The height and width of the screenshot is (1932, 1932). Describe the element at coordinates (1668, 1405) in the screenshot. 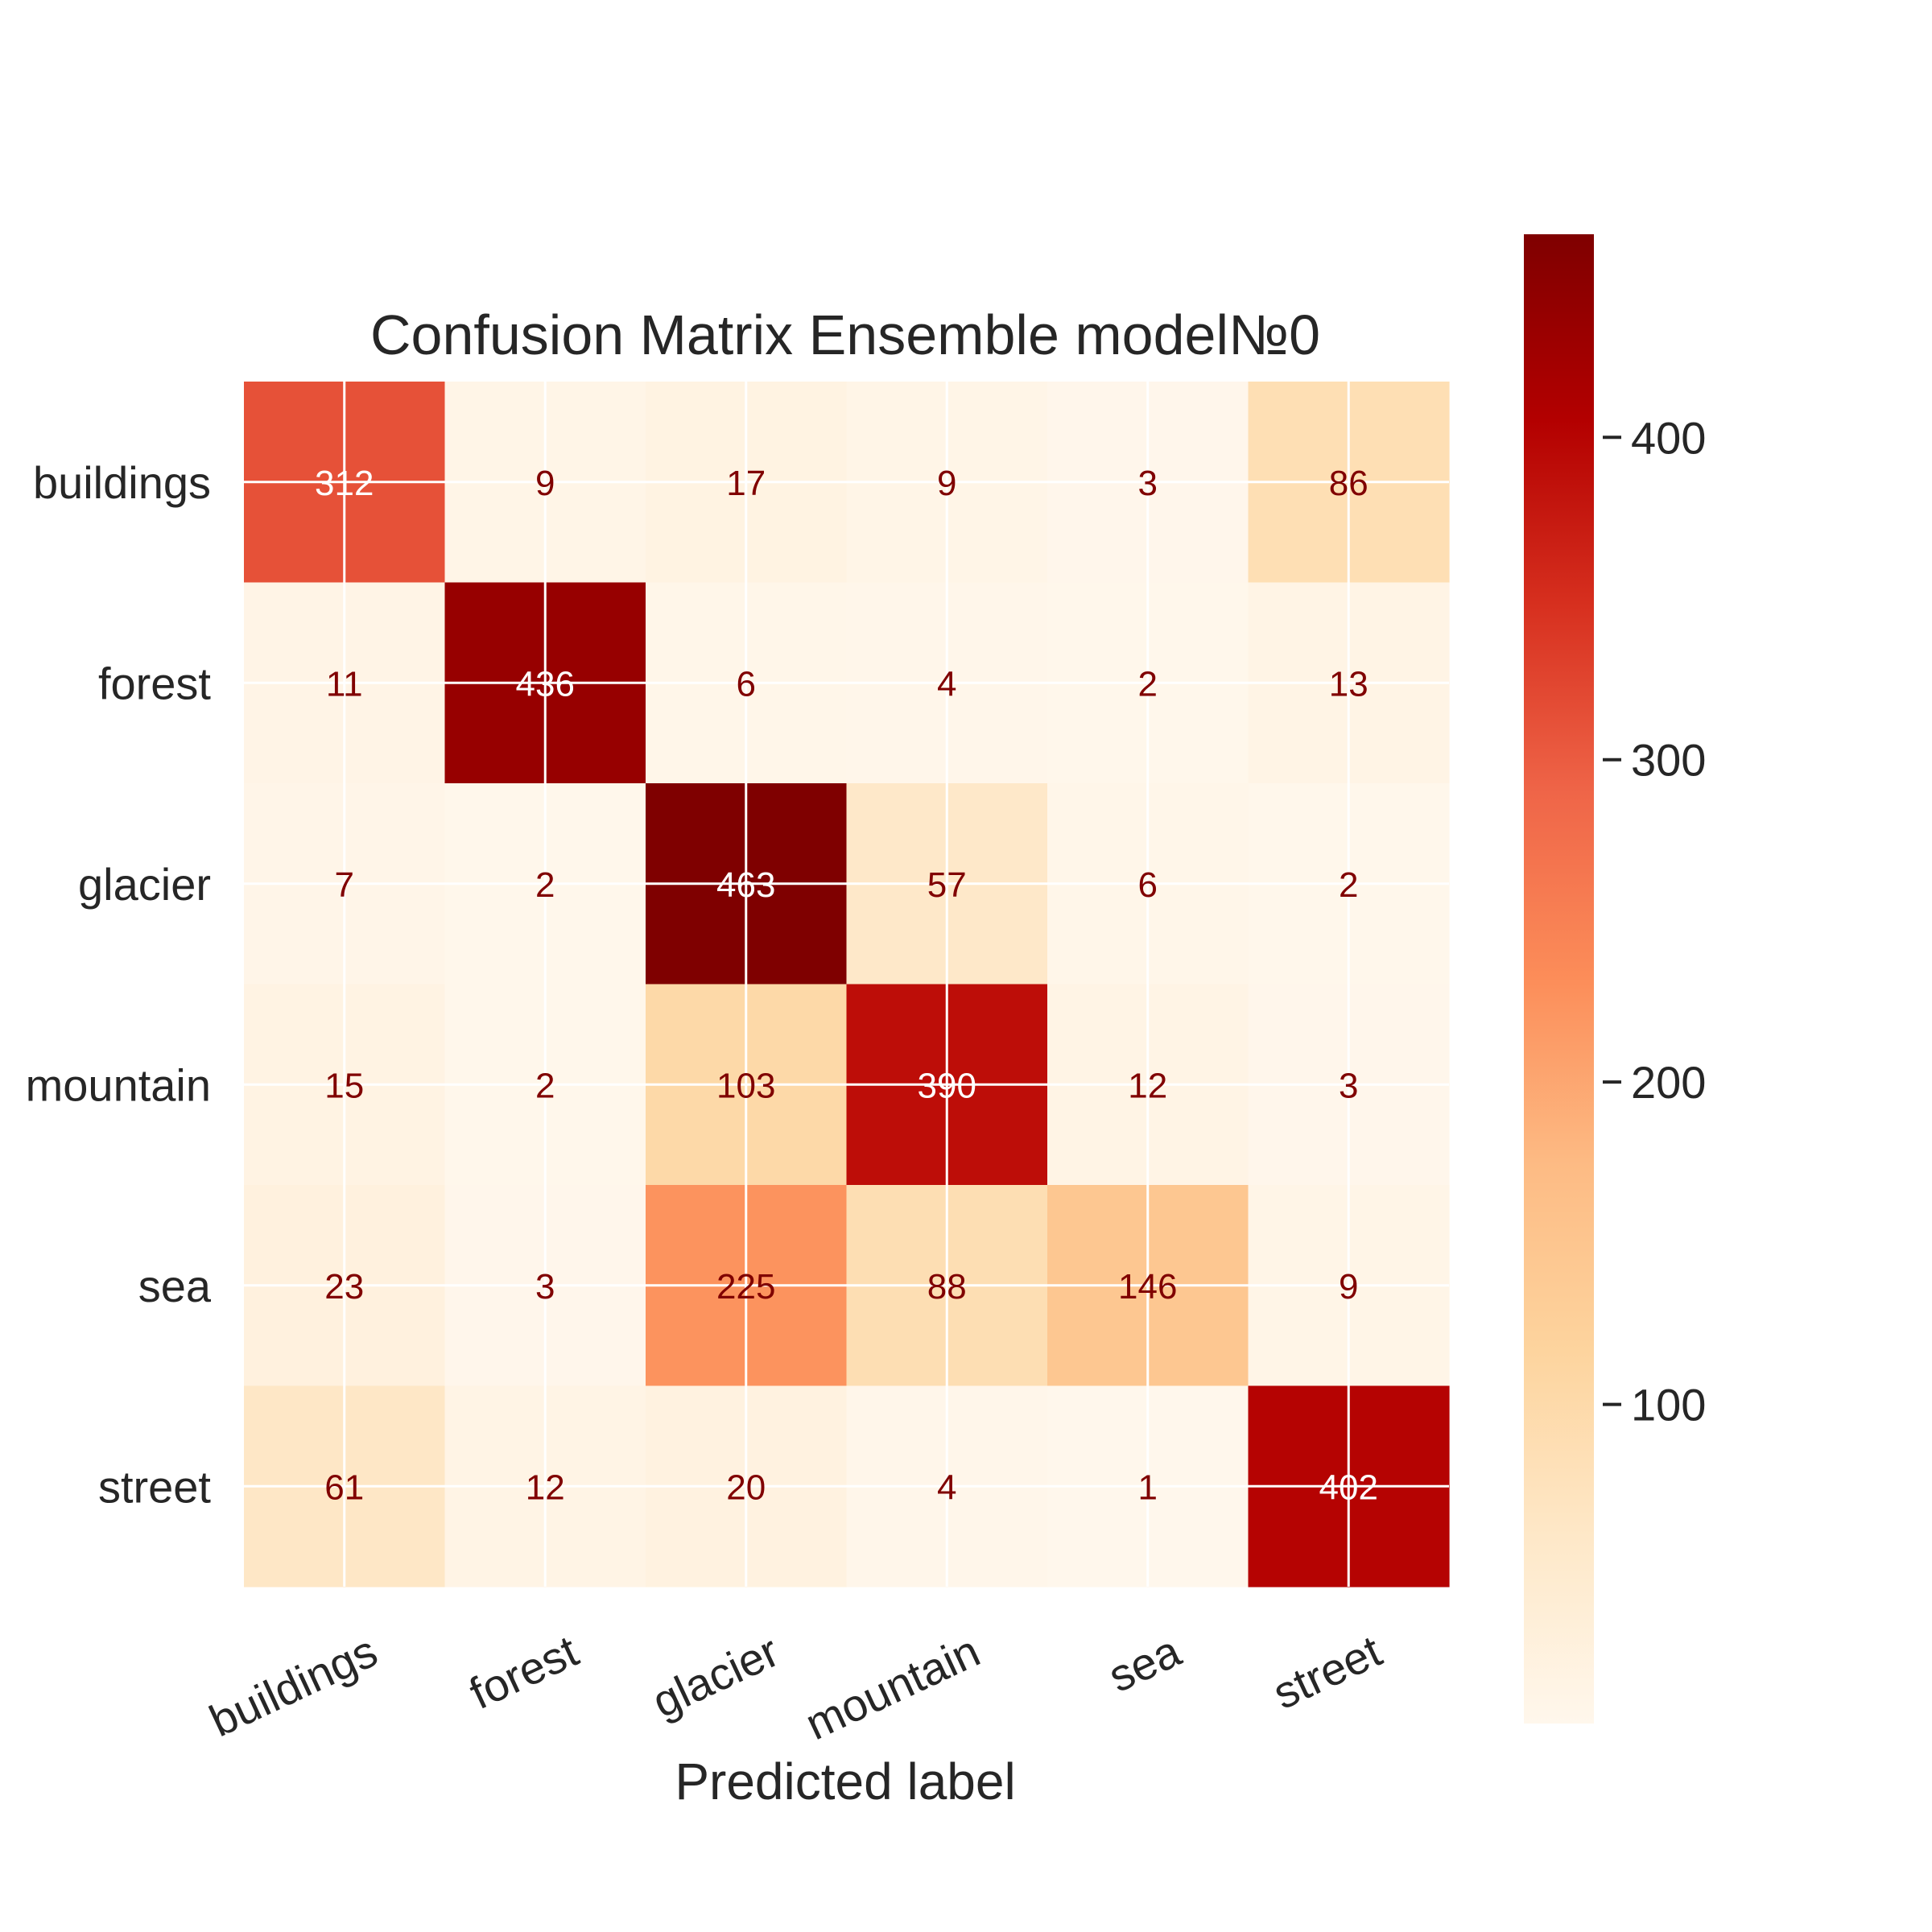

I see `colorbar-tick-label: 100` at that location.